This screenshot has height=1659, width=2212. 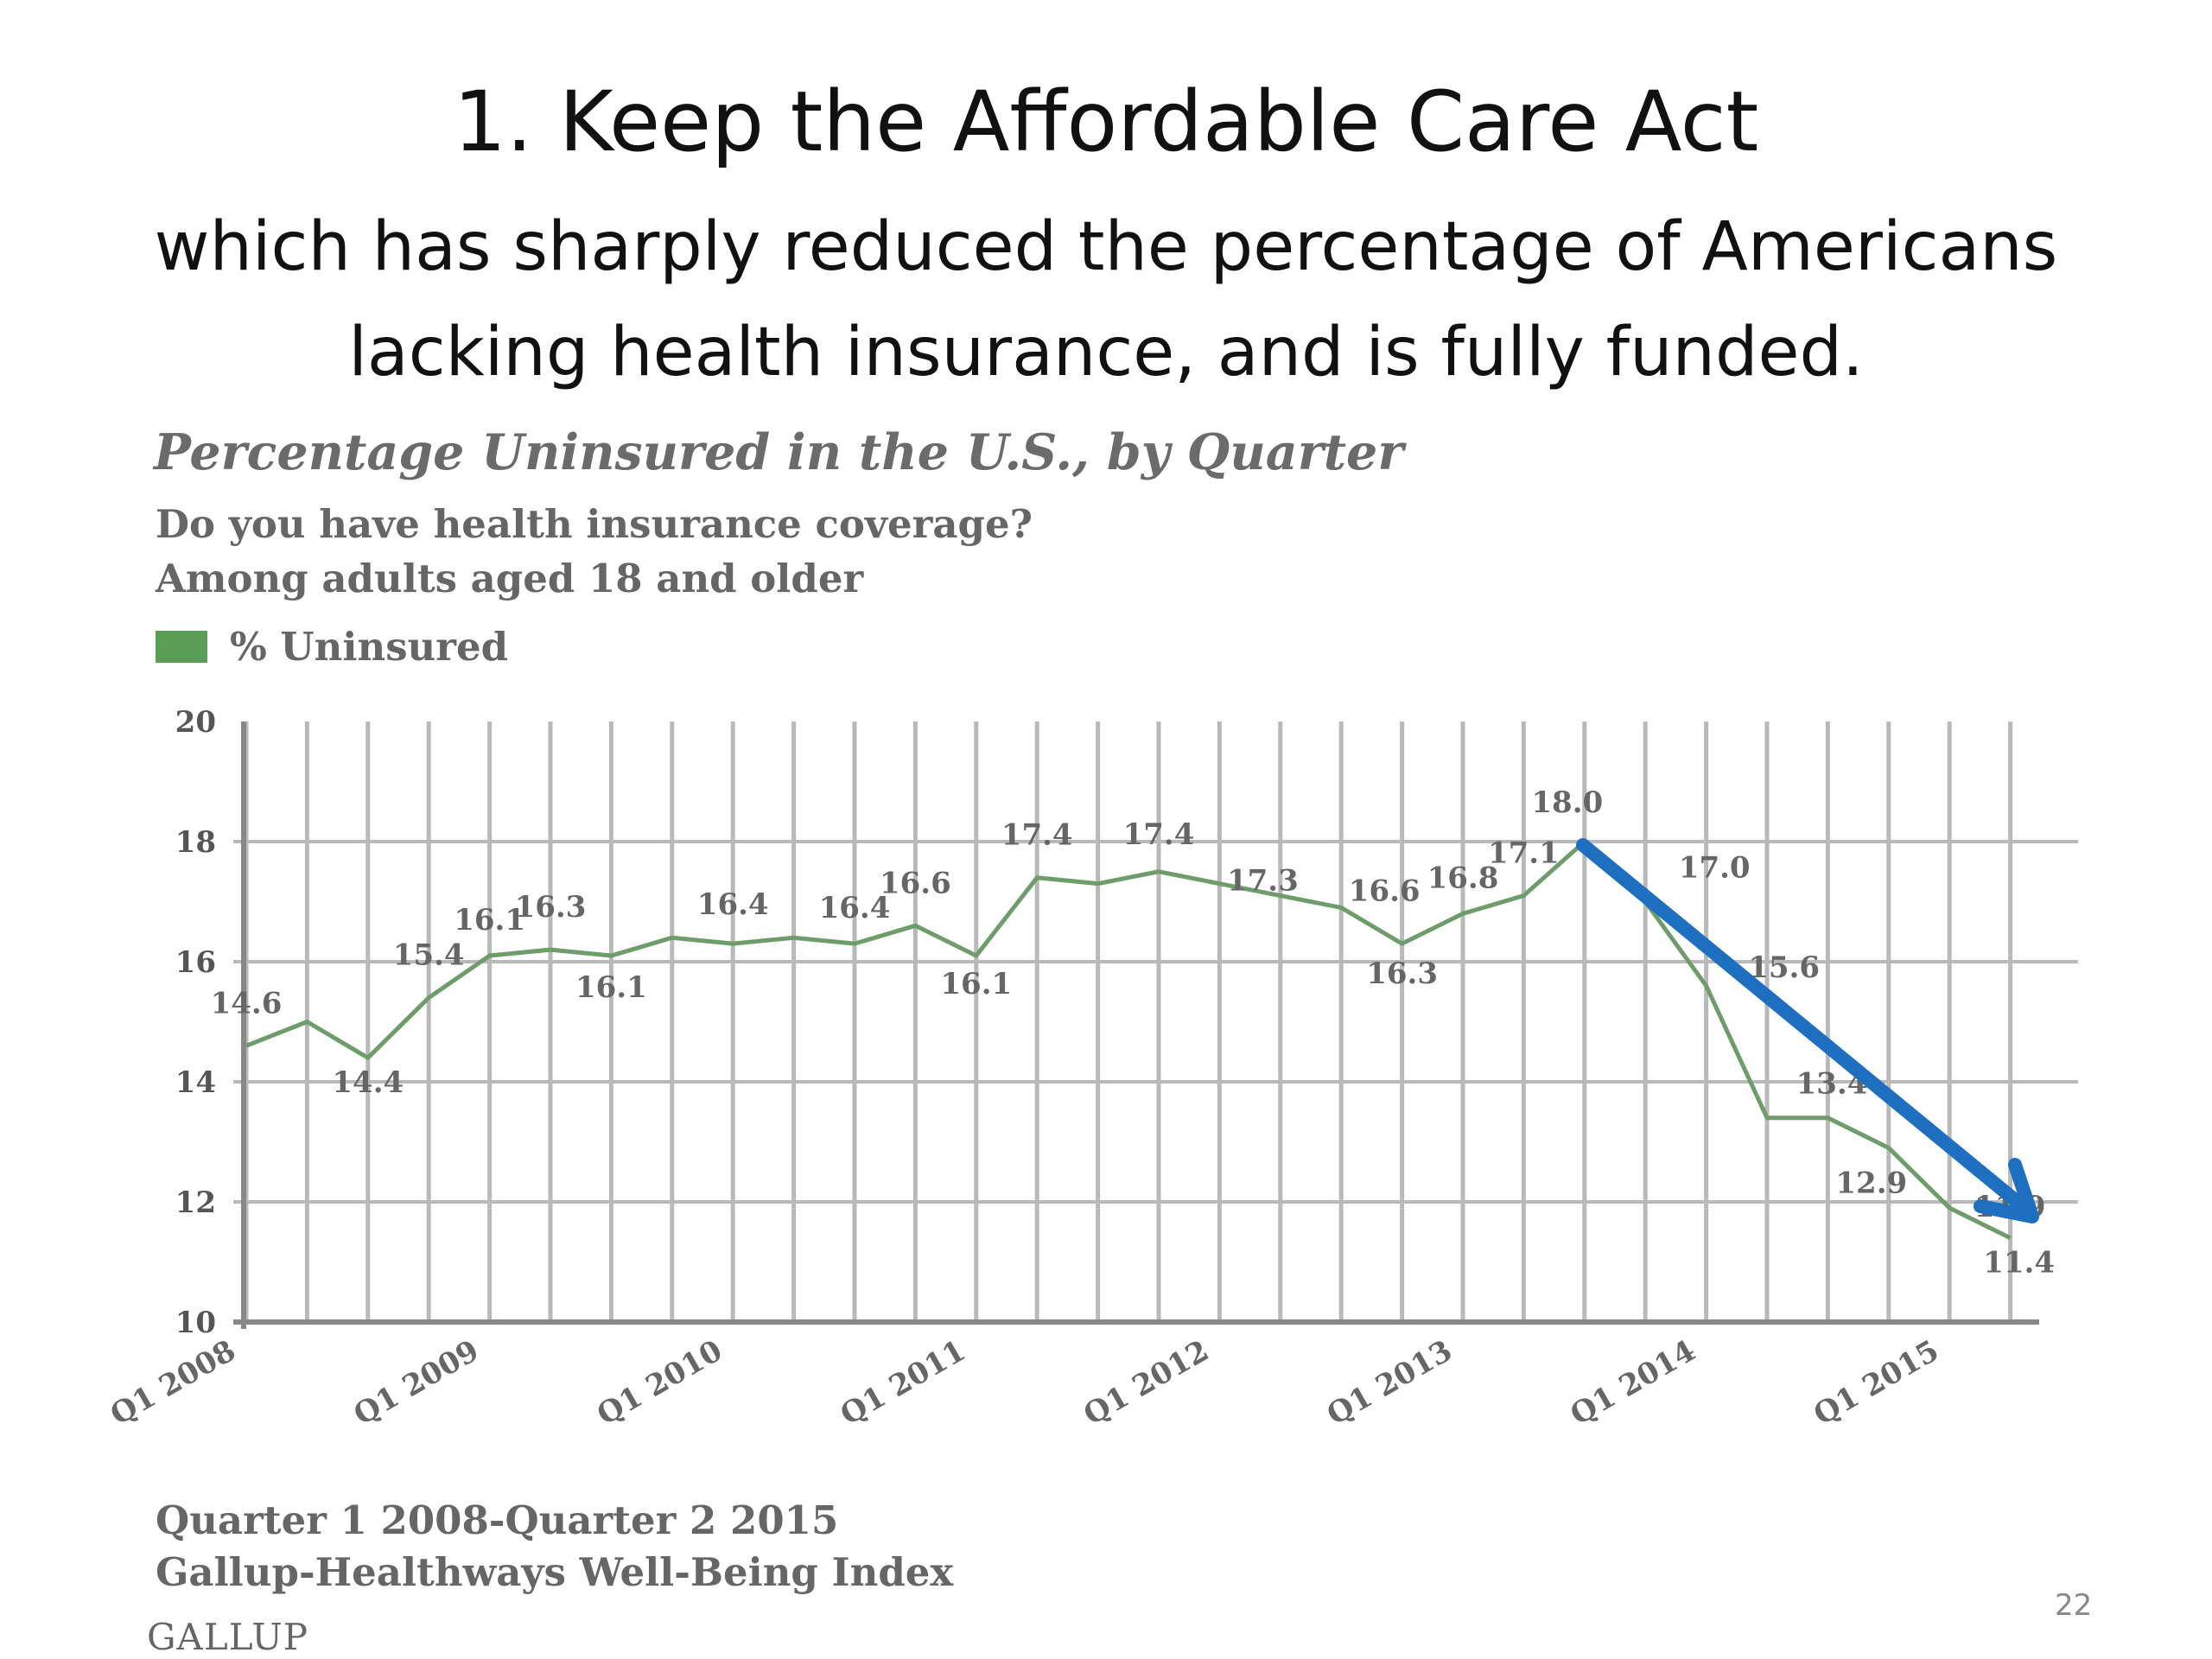 What do you see at coordinates (181, 647) in the screenshot?
I see `legend-swatch` at bounding box center [181, 647].